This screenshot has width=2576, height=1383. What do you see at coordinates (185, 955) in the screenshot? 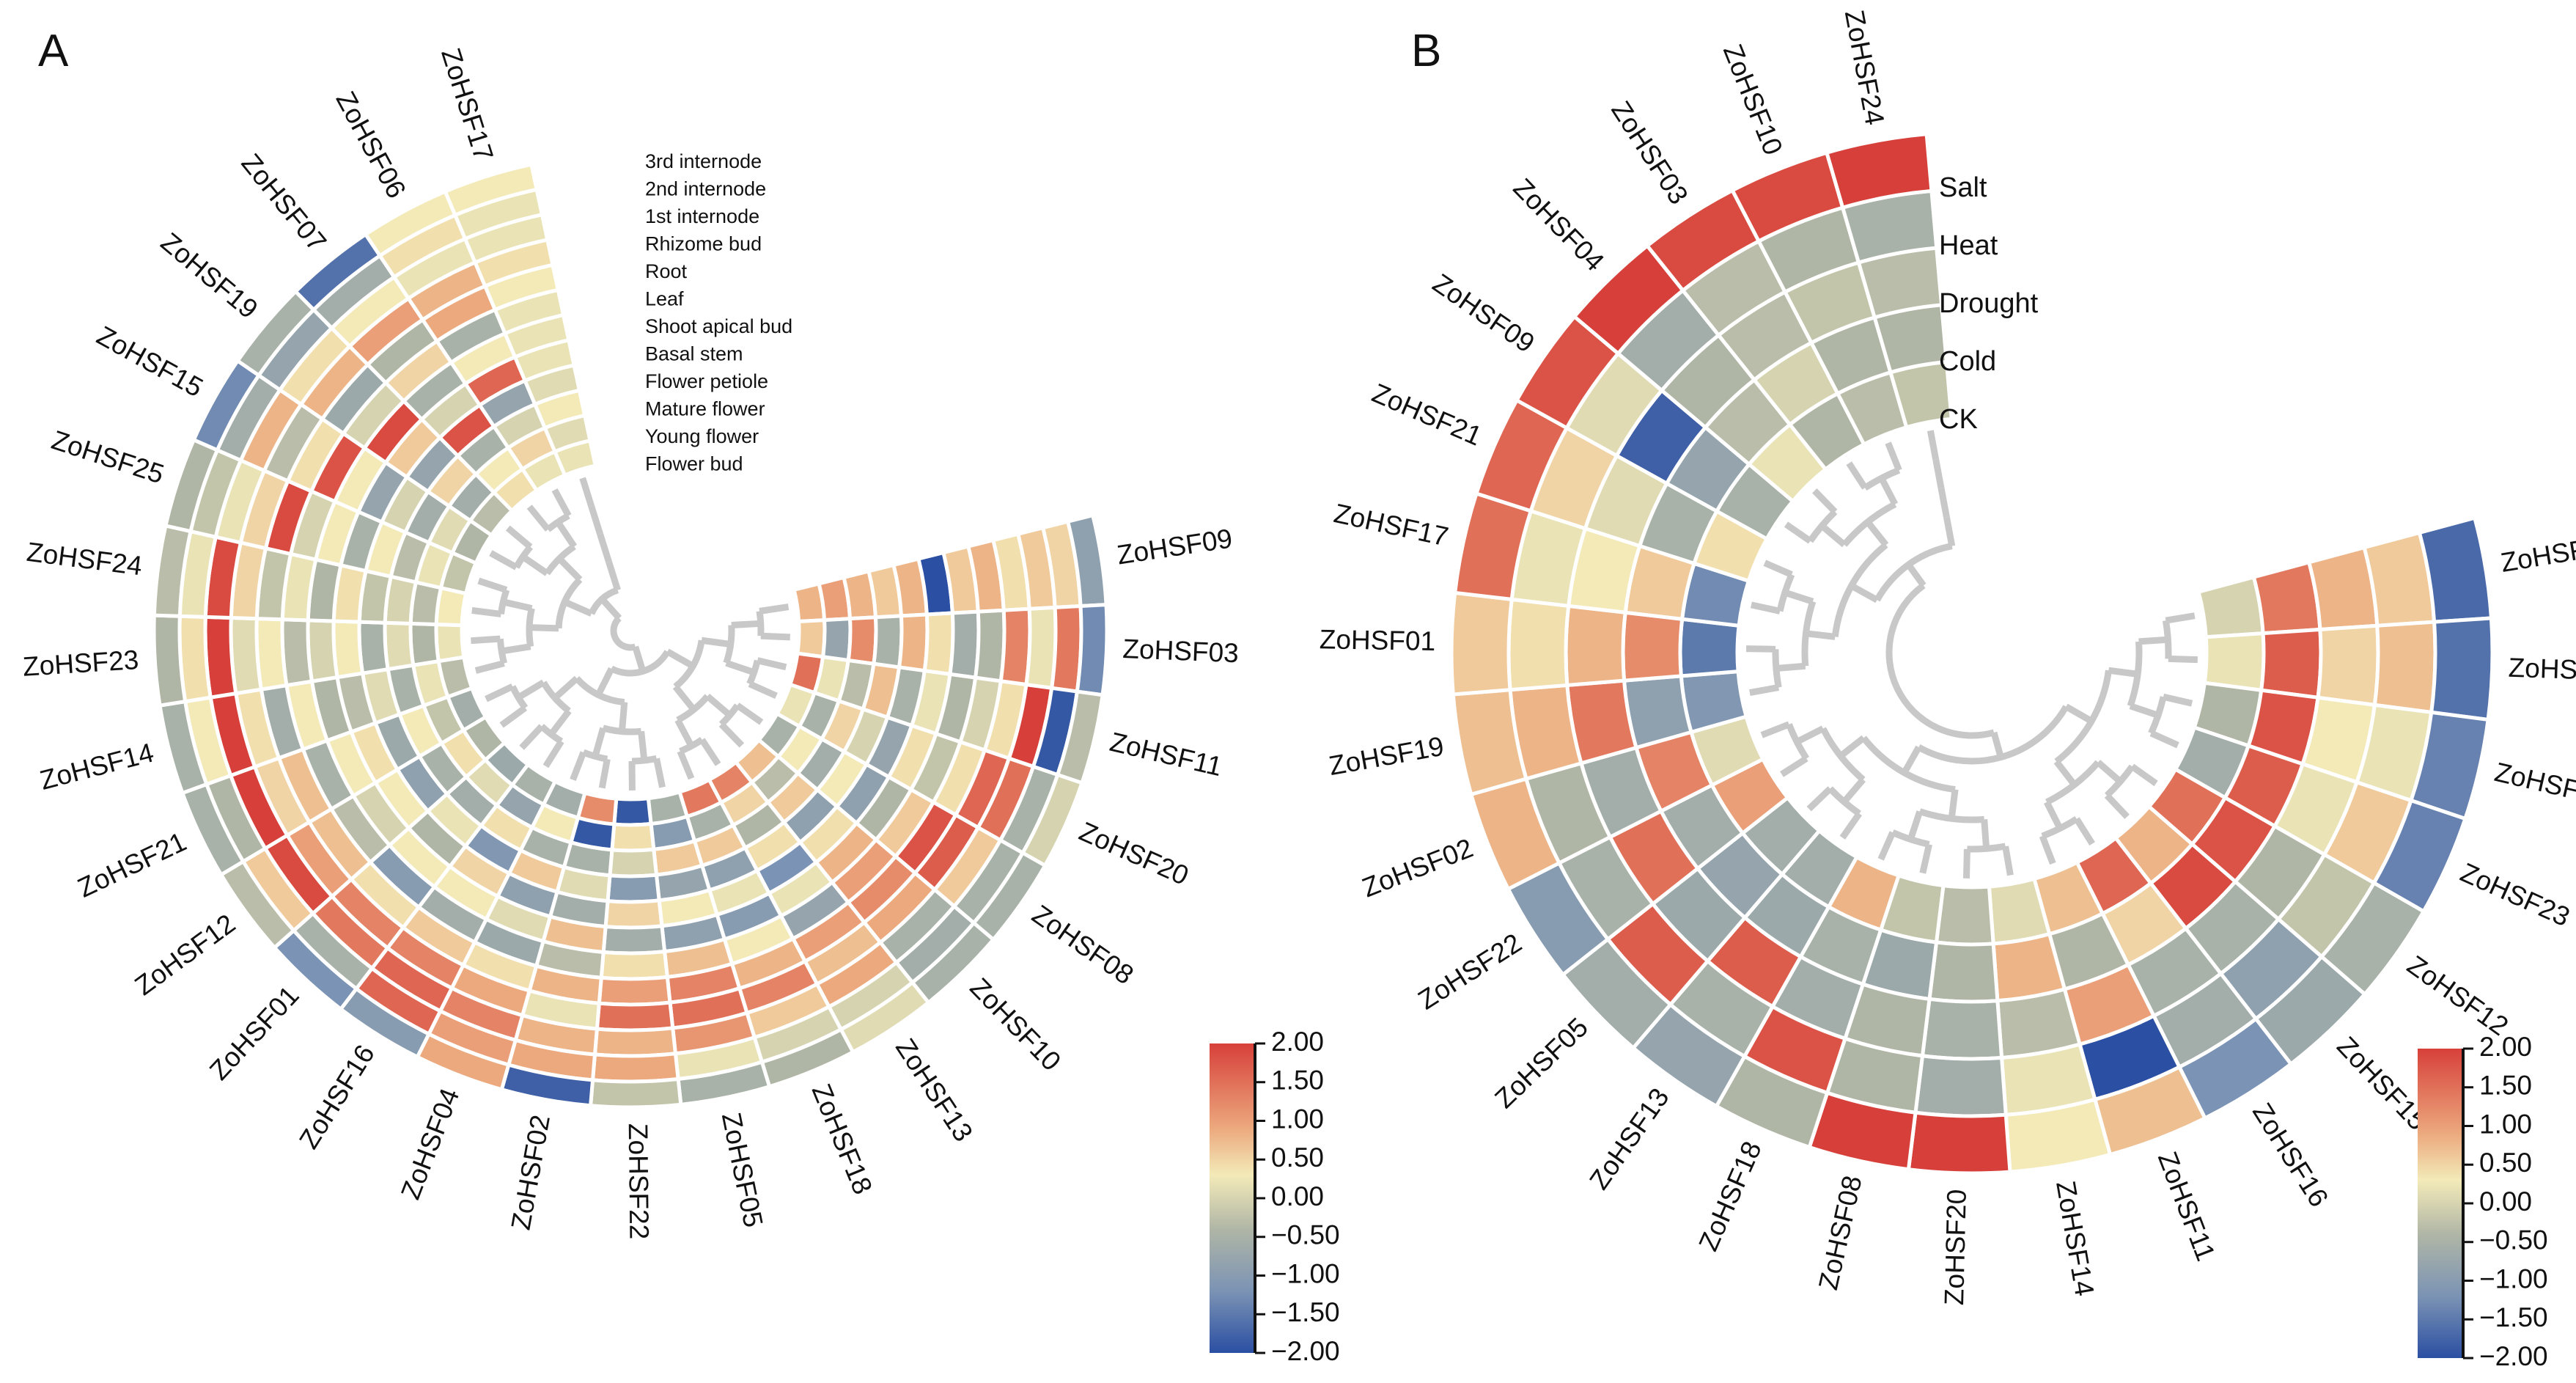
I see `gene-label: ZoHSF12` at bounding box center [185, 955].